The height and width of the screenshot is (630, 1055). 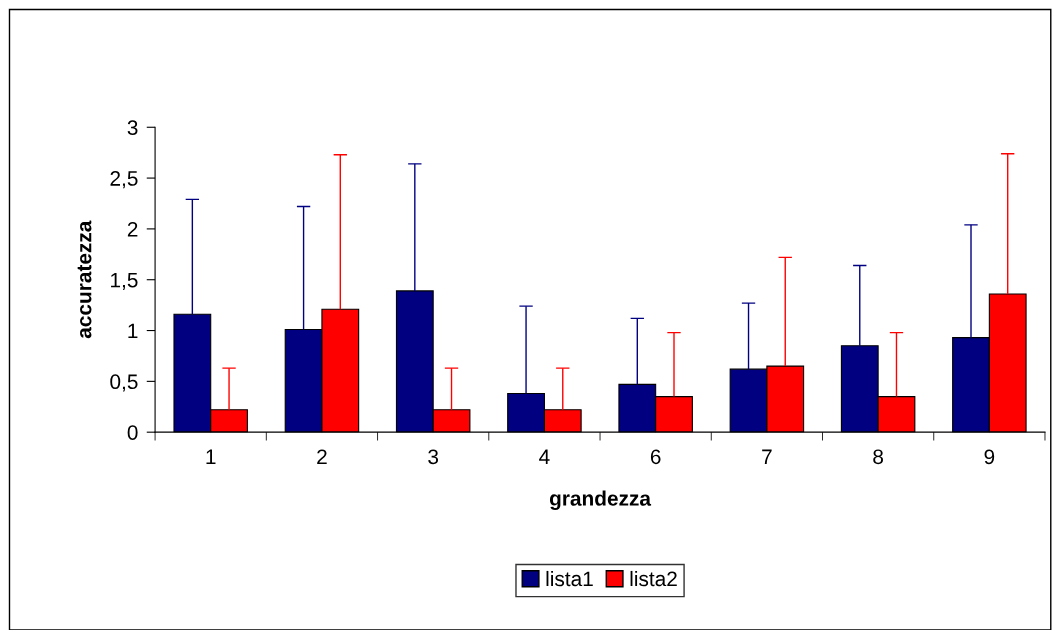 What do you see at coordinates (600, 500) in the screenshot?
I see `x-axis-title: grandezza` at bounding box center [600, 500].